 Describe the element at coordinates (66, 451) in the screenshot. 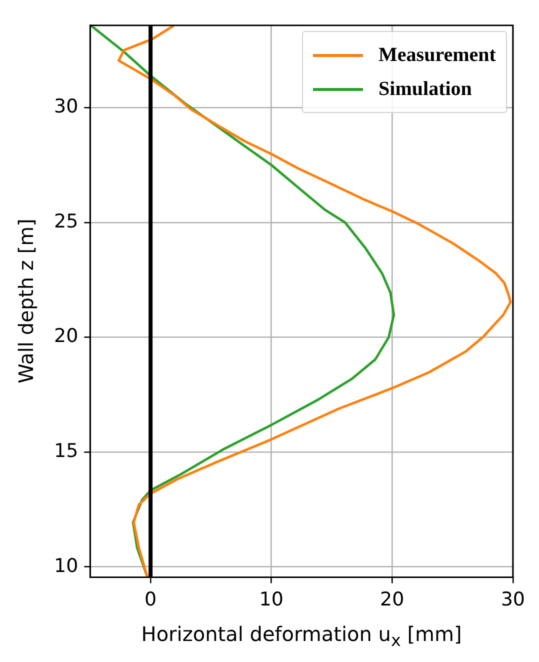

I see `y-tick-label: 15` at that location.